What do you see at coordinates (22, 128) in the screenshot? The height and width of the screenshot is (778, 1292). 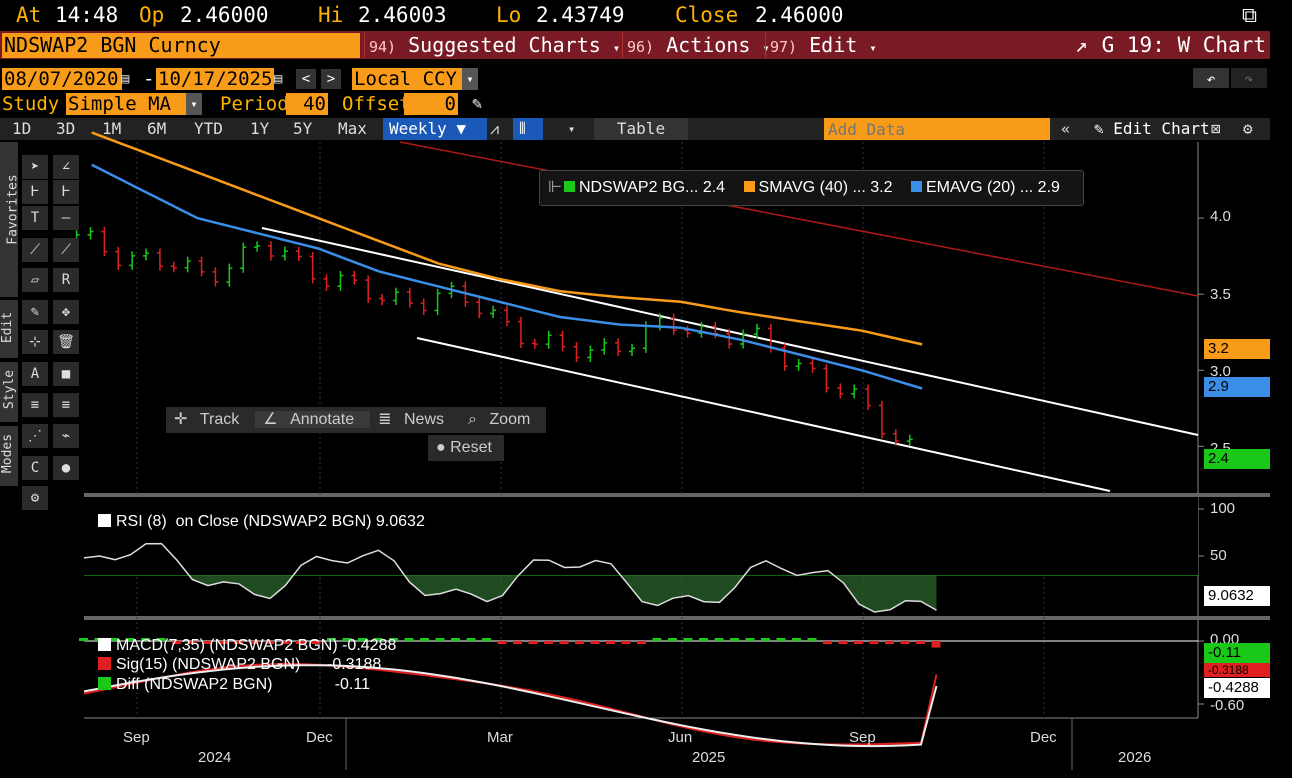 I see `range-1d: 1D` at bounding box center [22, 128].